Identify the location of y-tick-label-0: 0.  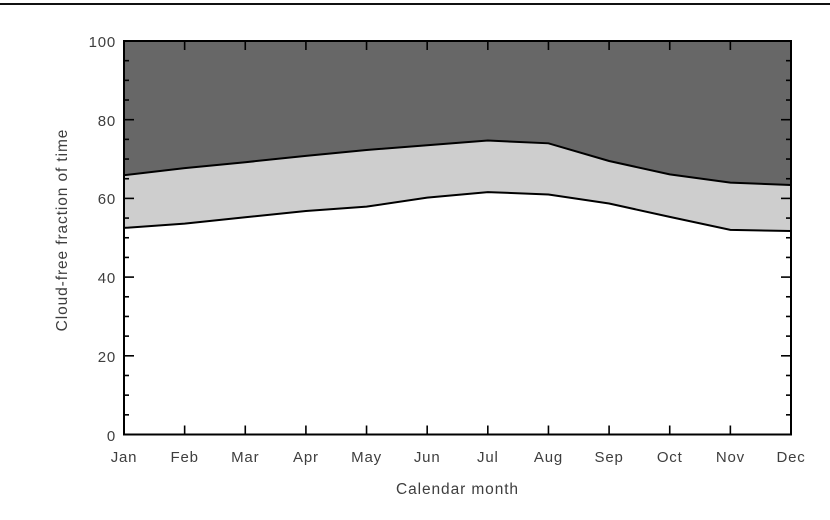
(111, 436).